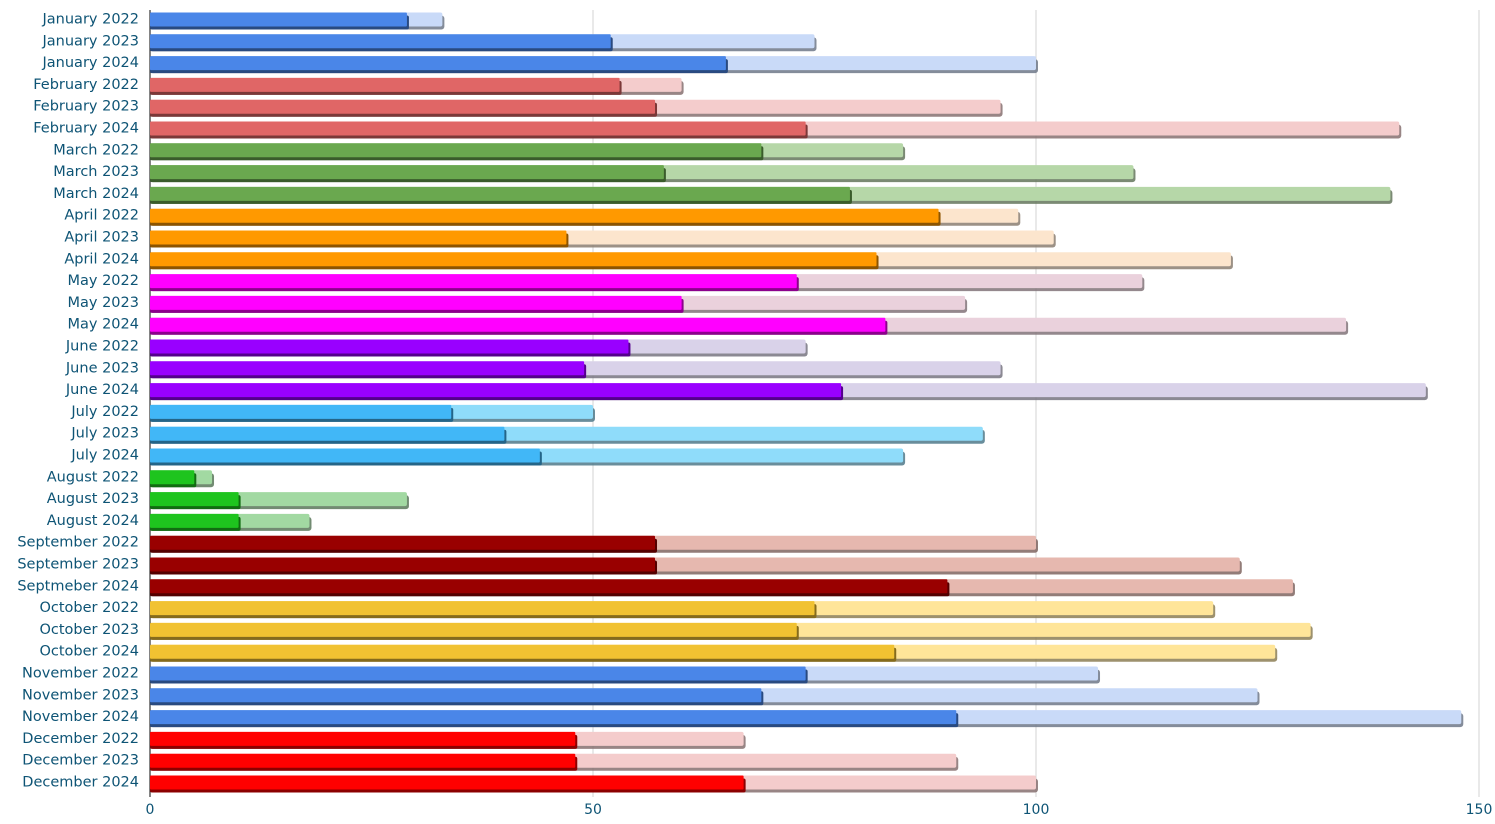 This screenshot has width=1495, height=824. What do you see at coordinates (150, 810) in the screenshot?
I see `x-tick-label-0: 0` at bounding box center [150, 810].